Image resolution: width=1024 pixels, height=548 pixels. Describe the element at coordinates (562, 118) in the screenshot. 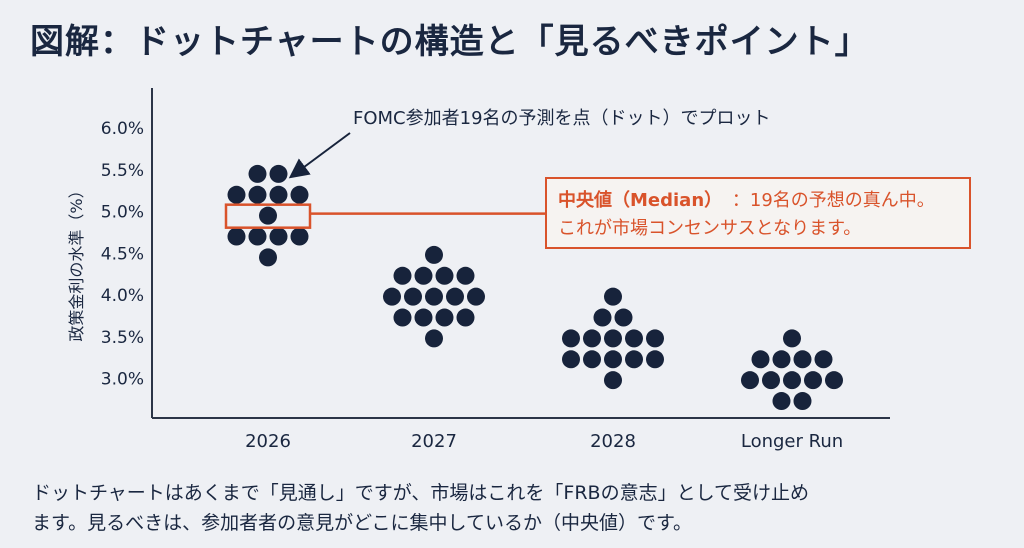

I see `dots-annotation: FOMC参加者19名の予測を点（ドット）でプロット` at that location.